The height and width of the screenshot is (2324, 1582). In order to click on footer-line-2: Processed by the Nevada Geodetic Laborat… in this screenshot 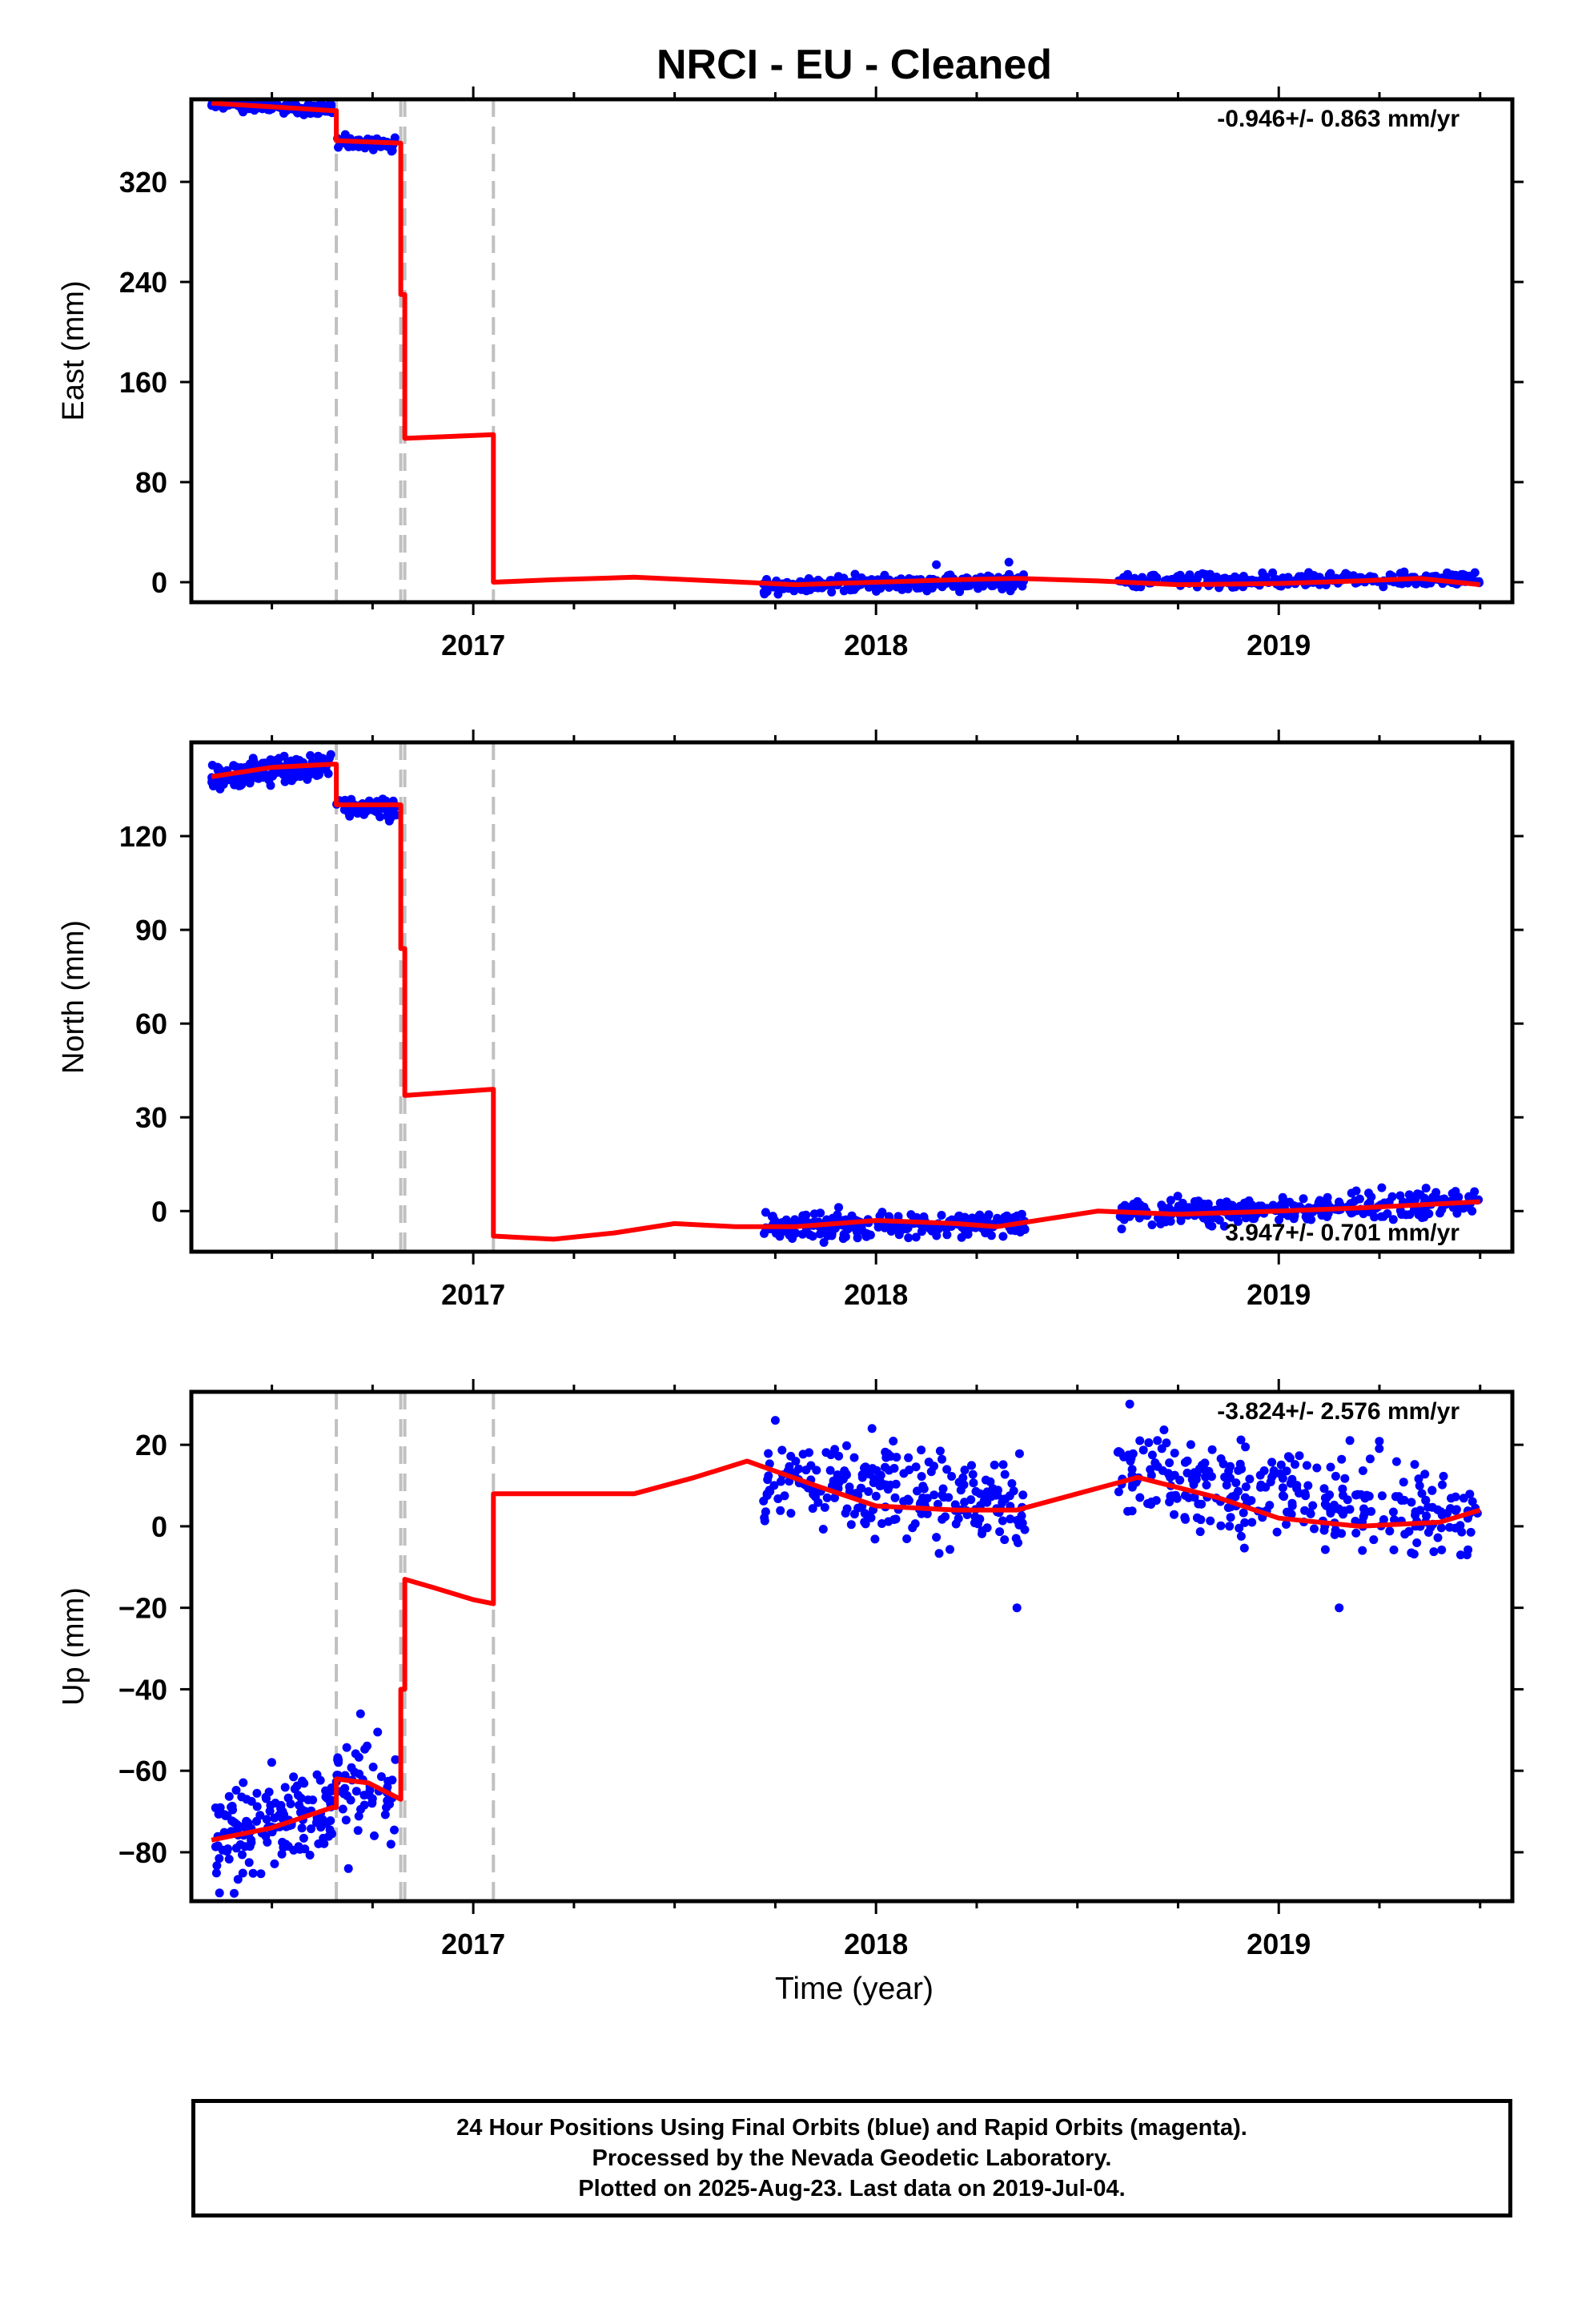, I will do `click(852, 2158)`.